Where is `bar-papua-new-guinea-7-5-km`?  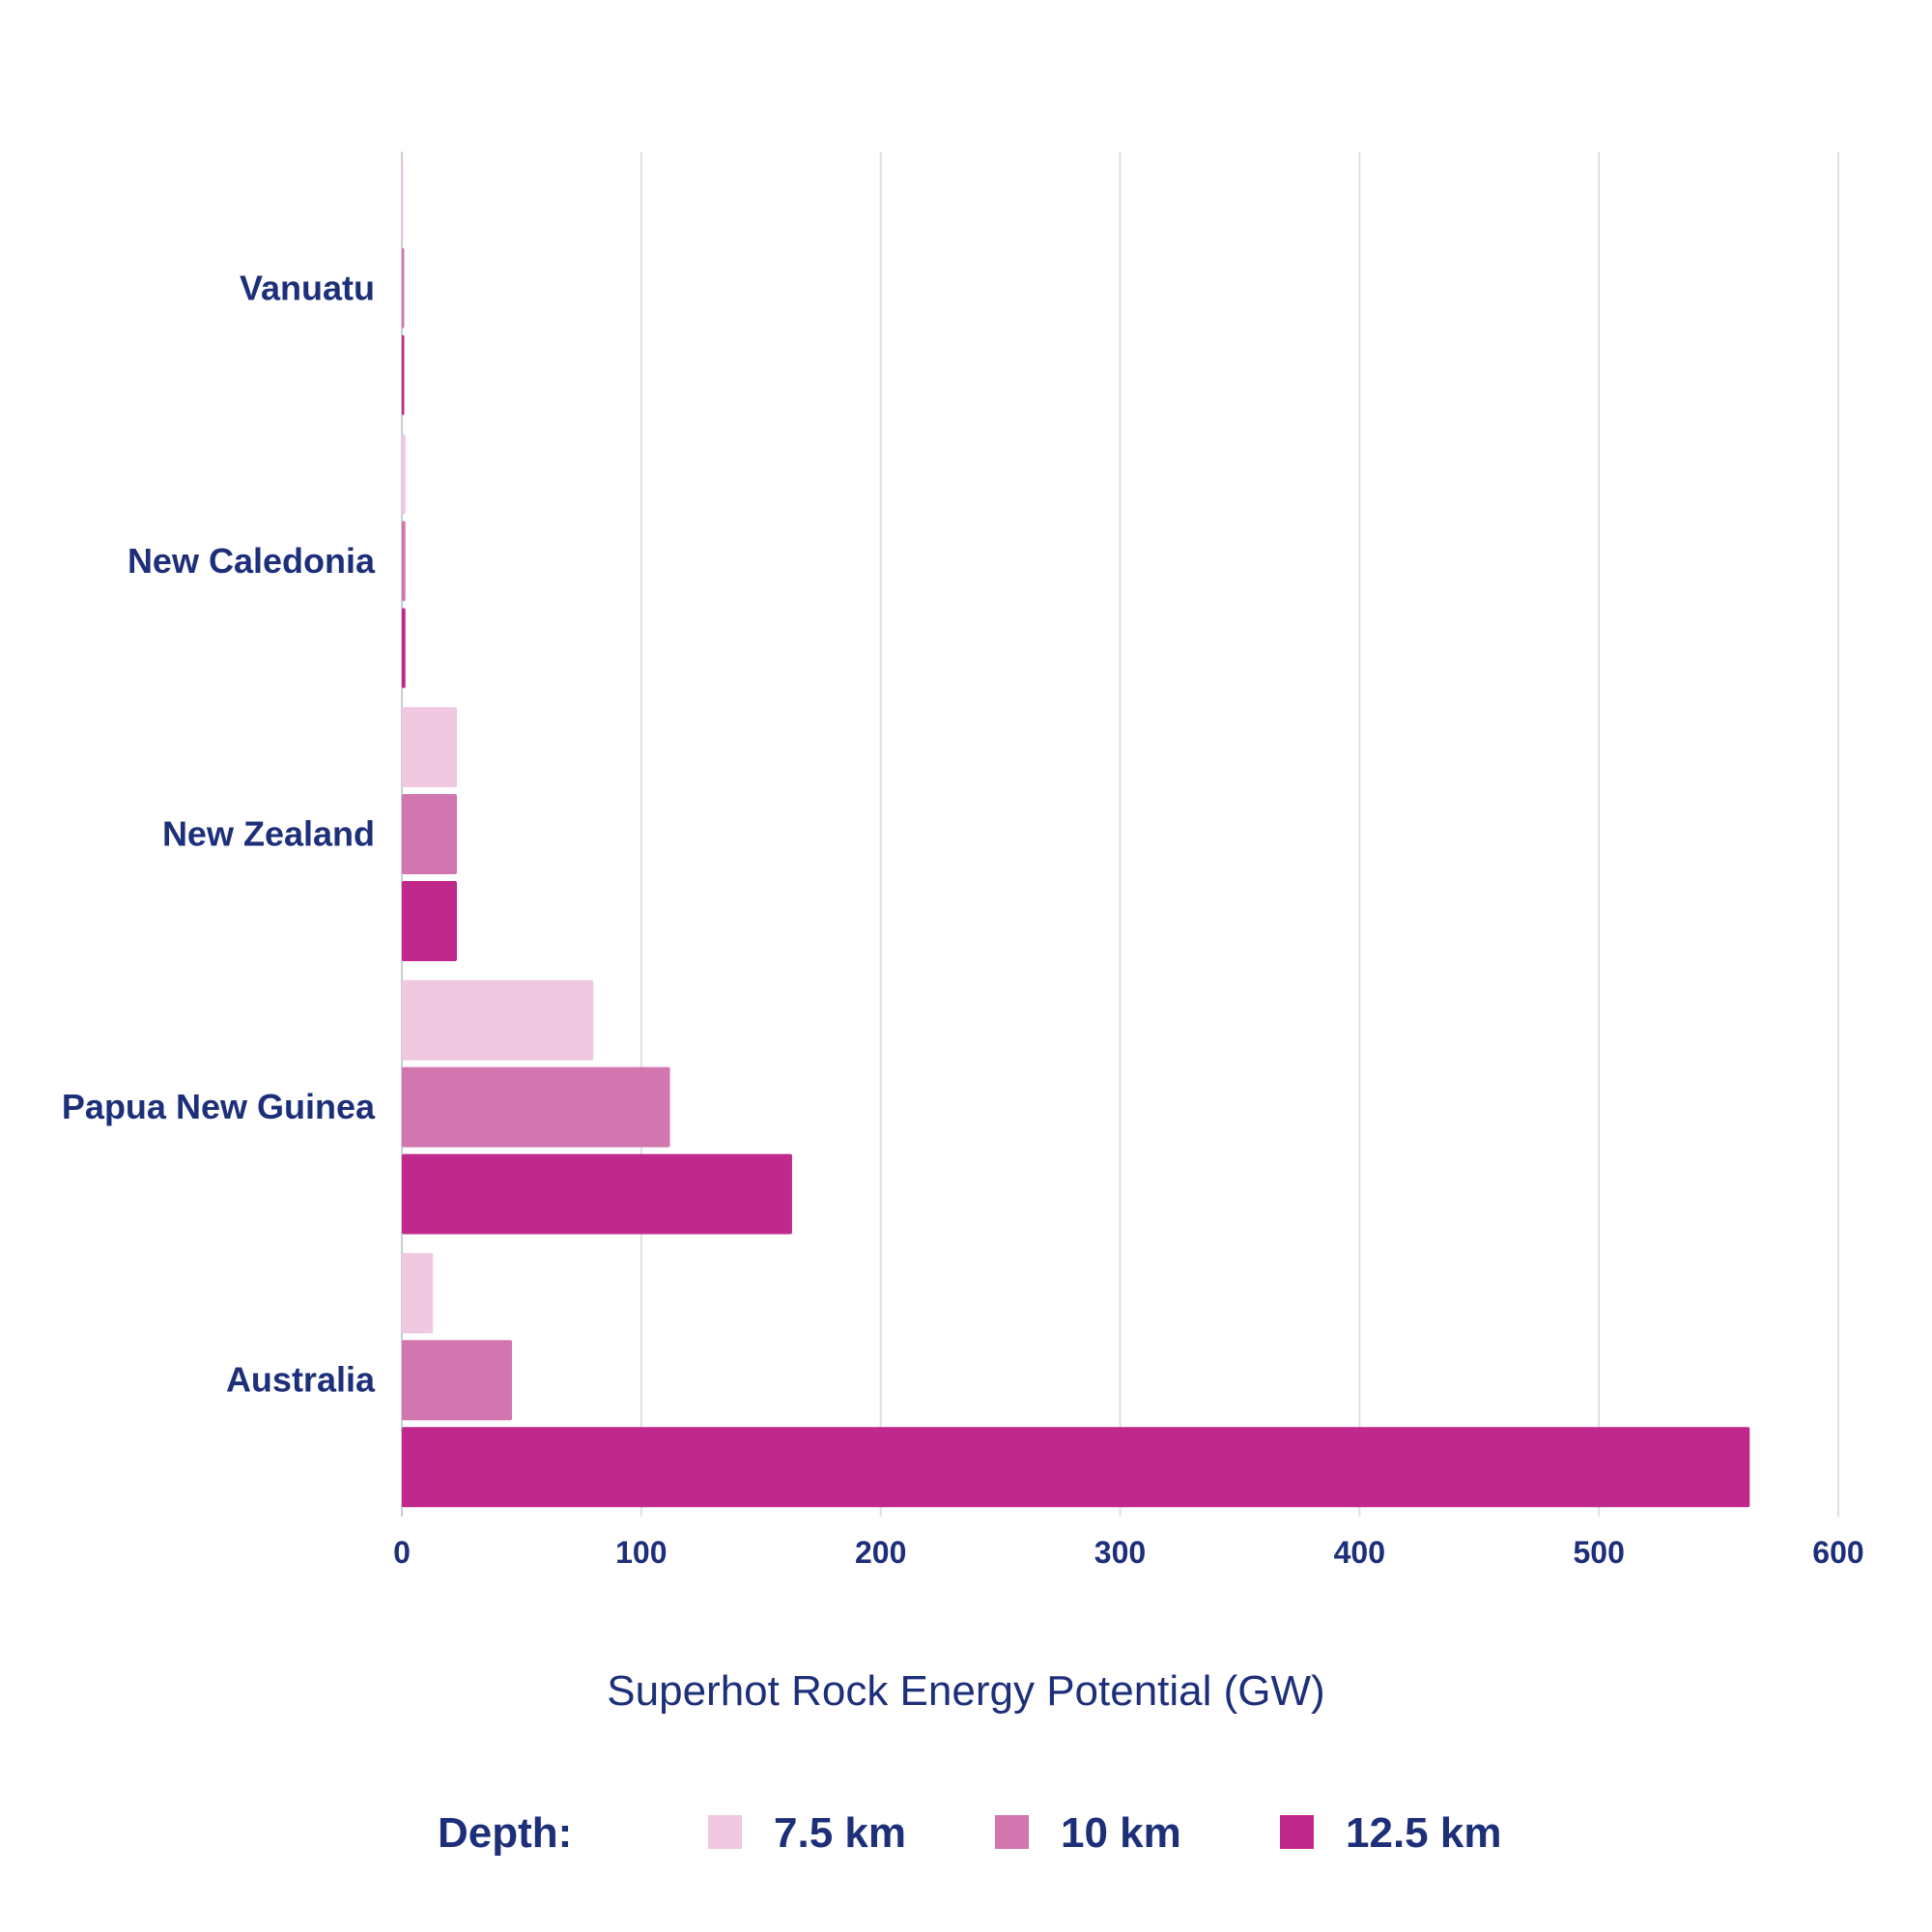 bar-papua-new-guinea-7-5-km is located at coordinates (498, 1021).